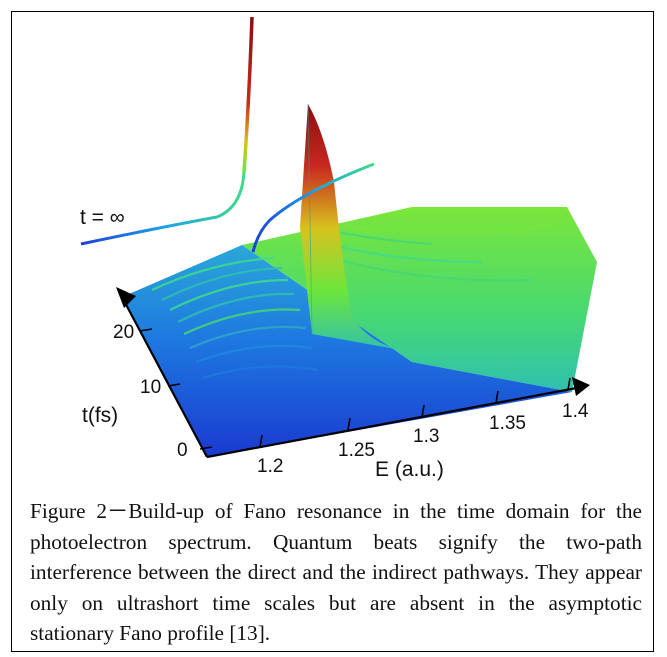 The height and width of the screenshot is (657, 667). I want to click on energy-tick-label: 1.25, so click(356, 450).